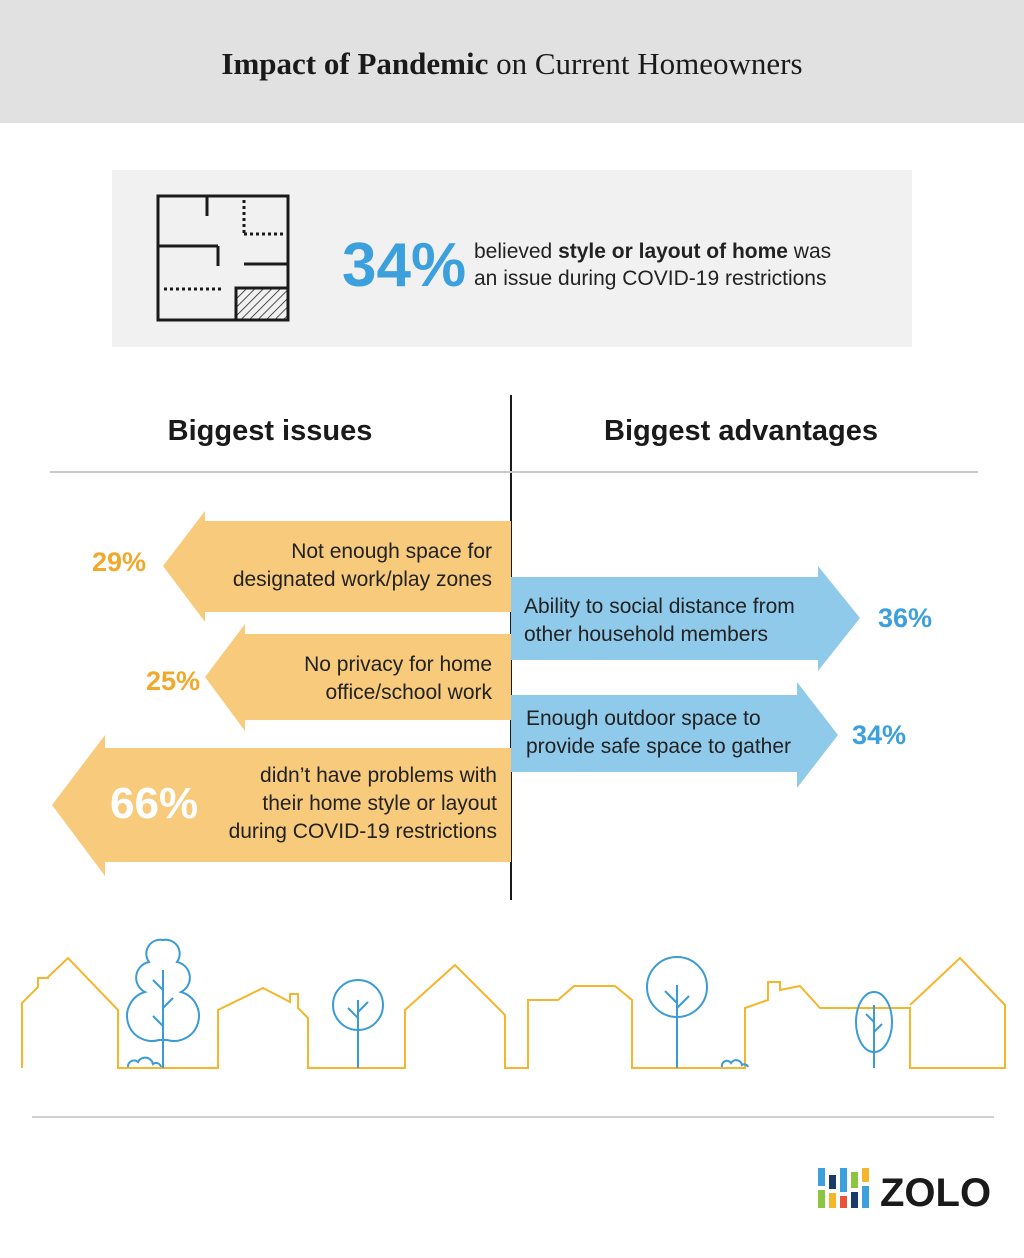 This screenshot has height=1258, width=1024. What do you see at coordinates (509, 1003) in the screenshot?
I see `trees` at bounding box center [509, 1003].